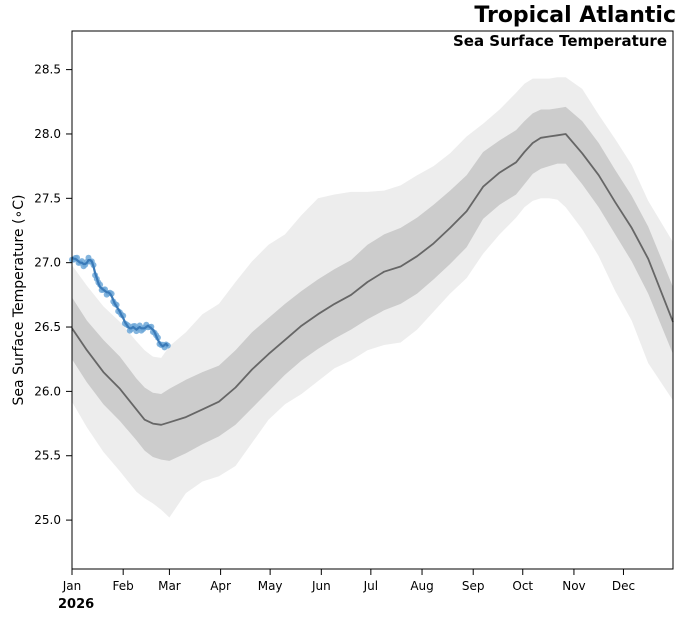 The image size is (690, 618). What do you see at coordinates (575, 15) in the screenshot?
I see `chart-title: Tropical Atlantic` at bounding box center [575, 15].